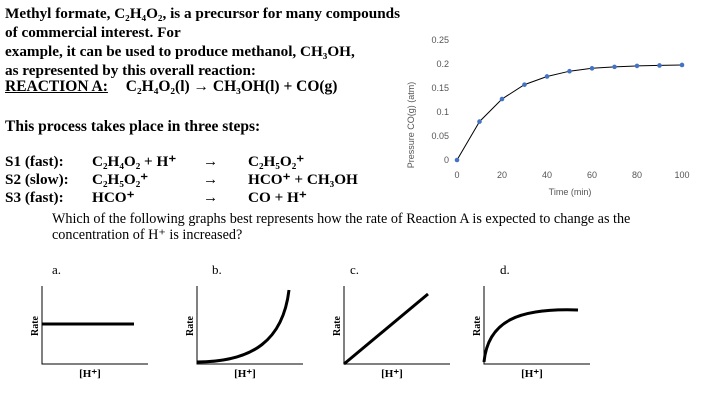 This screenshot has width=709, height=402. I want to click on chart-x-tick-label: 0, so click(456, 175).